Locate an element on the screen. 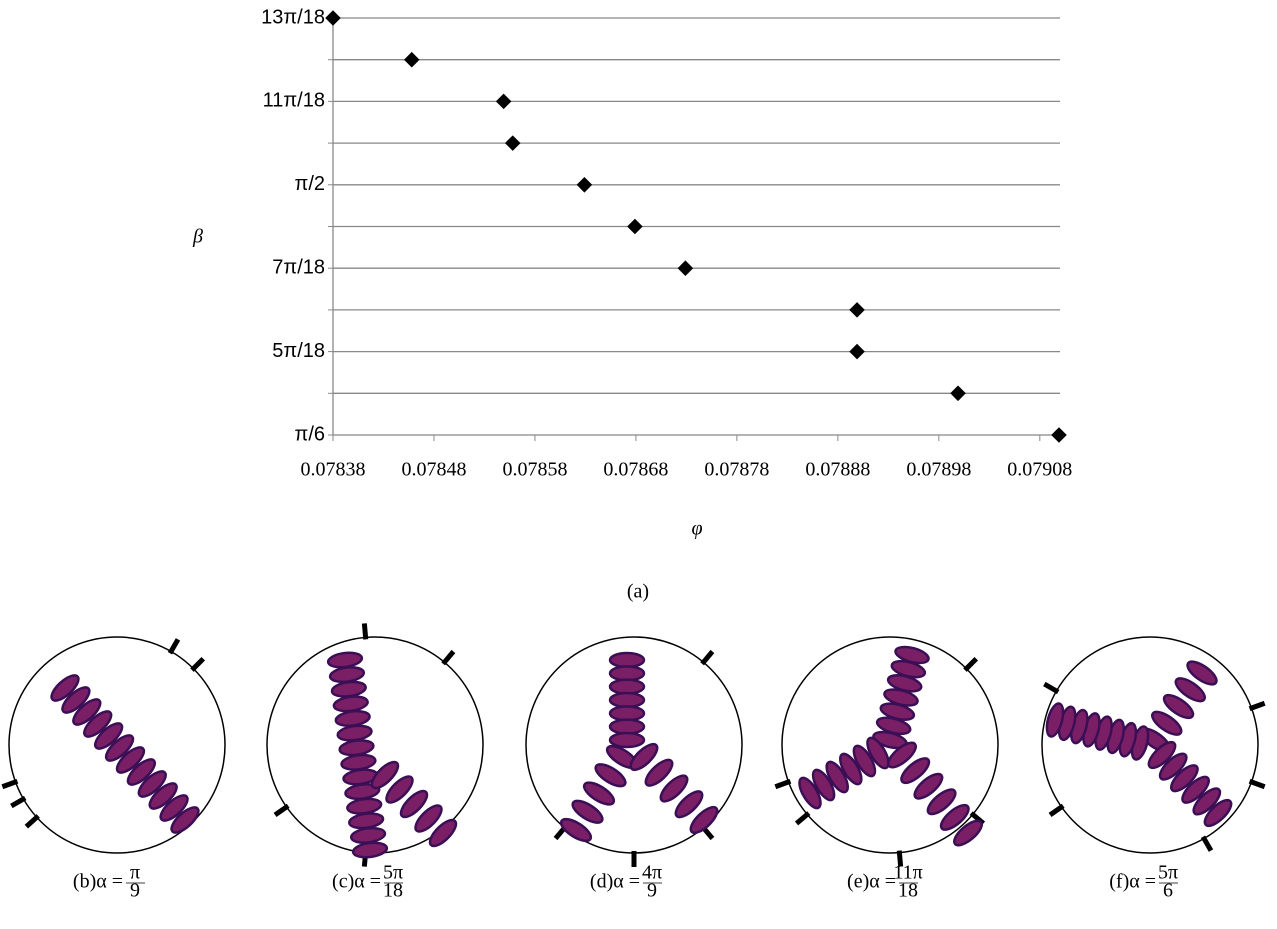 Image resolution: width=1277 pixels, height=929 pixels. panel-caption: (c)α = is located at coordinates (356, 882).